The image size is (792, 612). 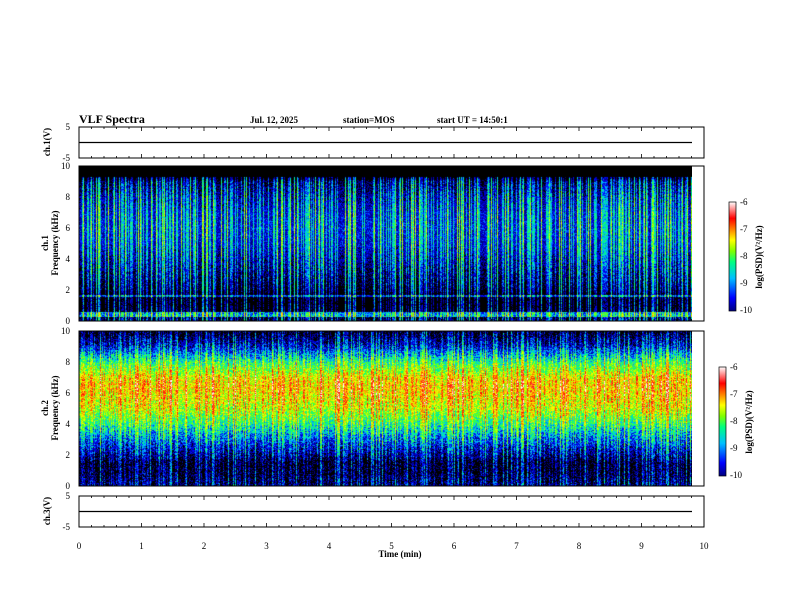 What do you see at coordinates (66, 331) in the screenshot?
I see `ch2-ytick-10: 10` at bounding box center [66, 331].